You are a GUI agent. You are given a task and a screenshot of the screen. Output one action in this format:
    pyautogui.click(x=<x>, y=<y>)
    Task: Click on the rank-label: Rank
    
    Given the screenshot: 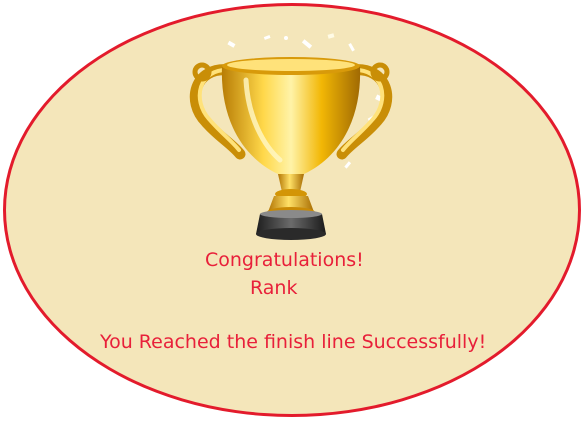 What is the action you would take?
    pyautogui.click(x=274, y=288)
    